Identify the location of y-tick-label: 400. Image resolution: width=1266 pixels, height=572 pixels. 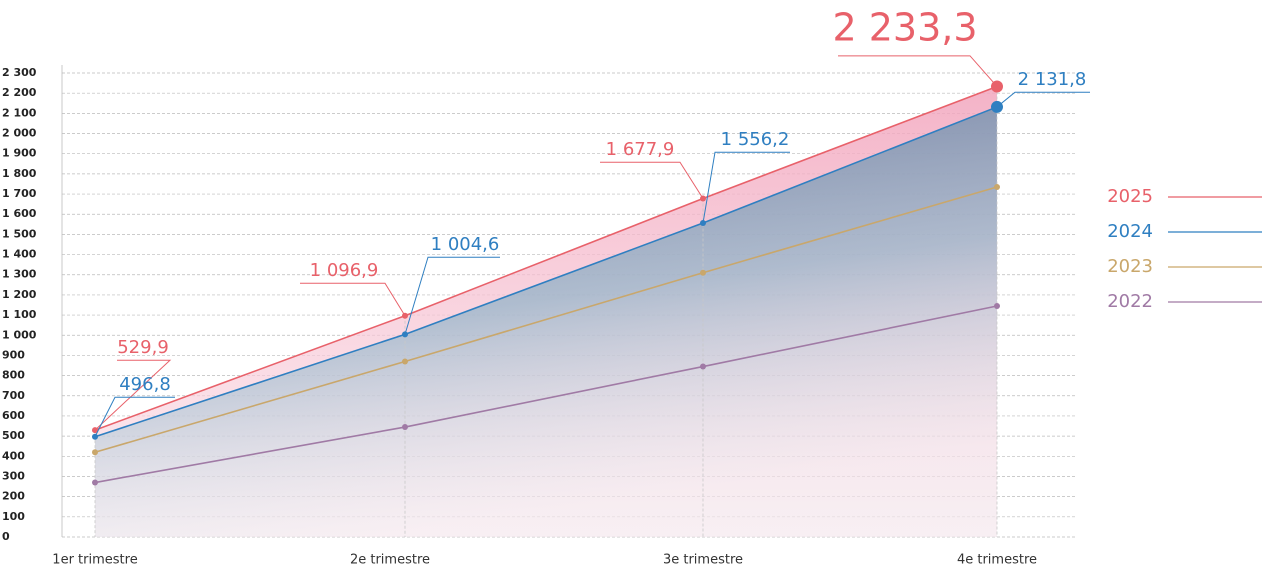
(13, 455).